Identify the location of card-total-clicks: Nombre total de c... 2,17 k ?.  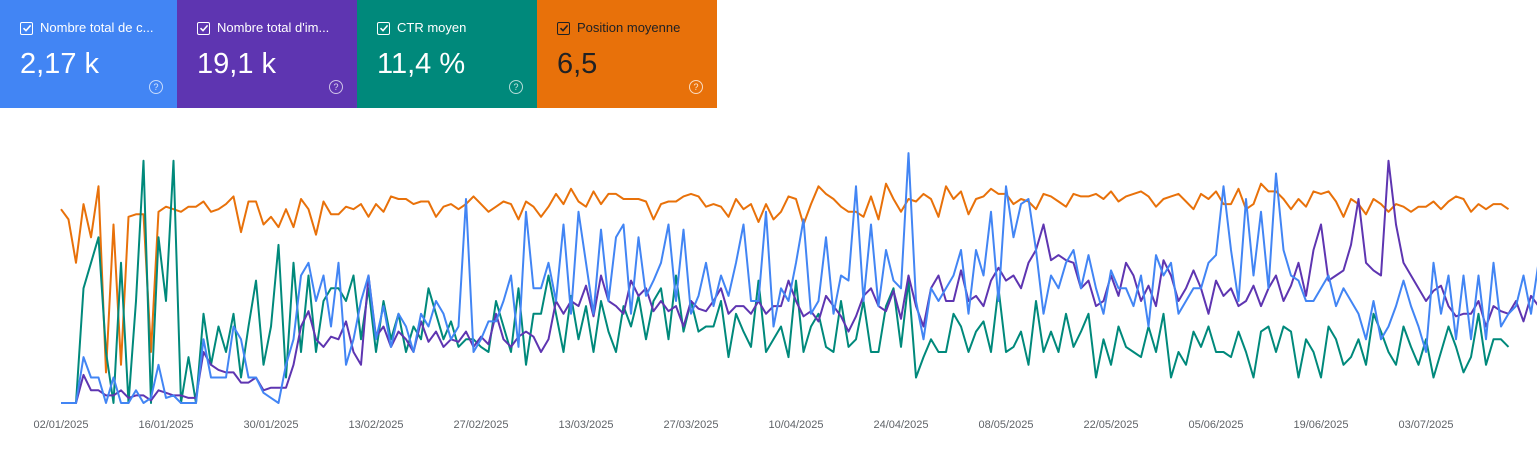
(88, 54).